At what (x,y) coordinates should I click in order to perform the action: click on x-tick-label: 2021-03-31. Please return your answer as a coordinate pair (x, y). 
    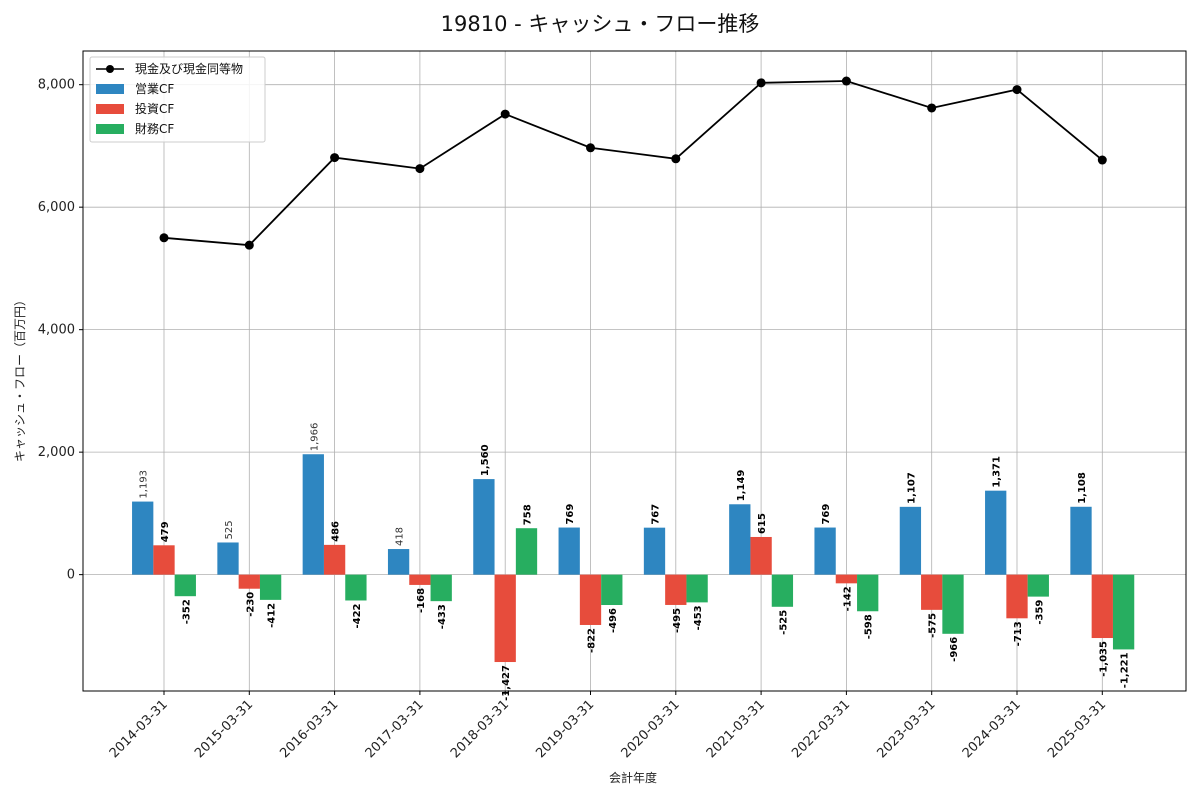
    Looking at the image, I should click on (736, 729).